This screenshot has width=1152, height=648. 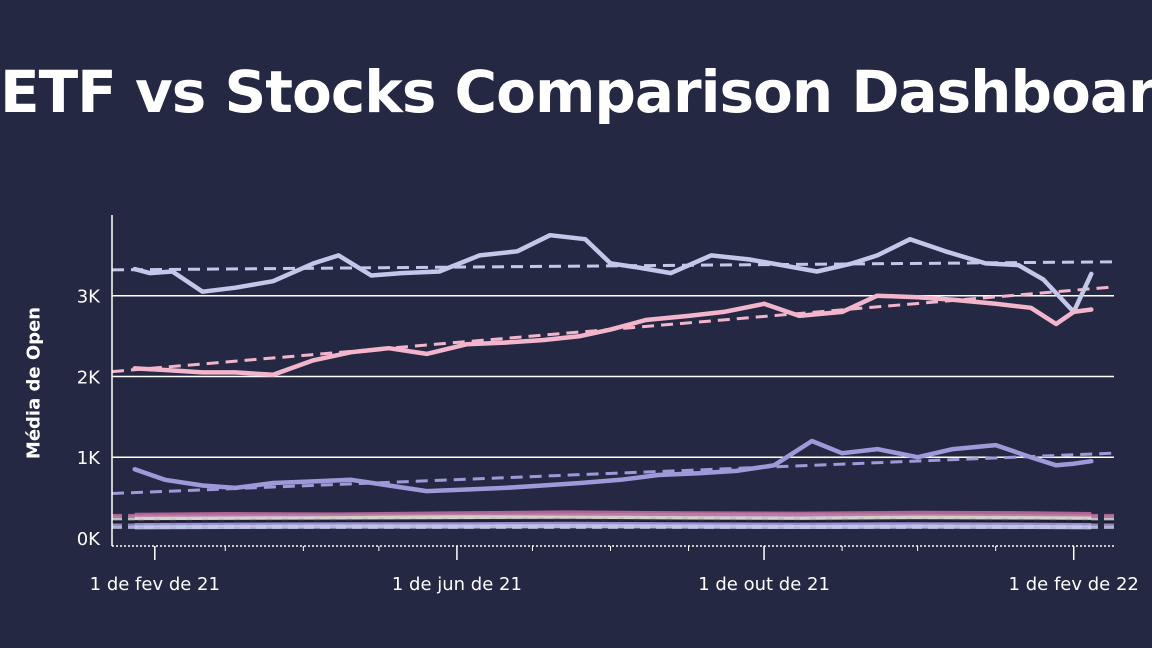 I want to click on y-tick-label: 3K, so click(x=89, y=297).